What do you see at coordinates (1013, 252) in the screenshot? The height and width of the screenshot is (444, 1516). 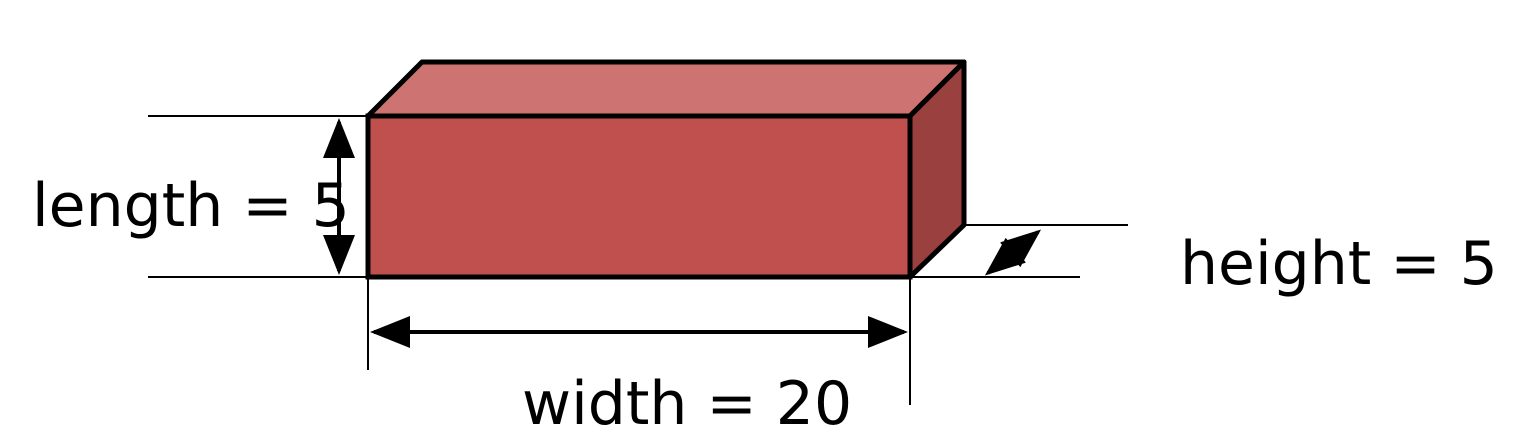 I see `height-dimension-arrow` at bounding box center [1013, 252].